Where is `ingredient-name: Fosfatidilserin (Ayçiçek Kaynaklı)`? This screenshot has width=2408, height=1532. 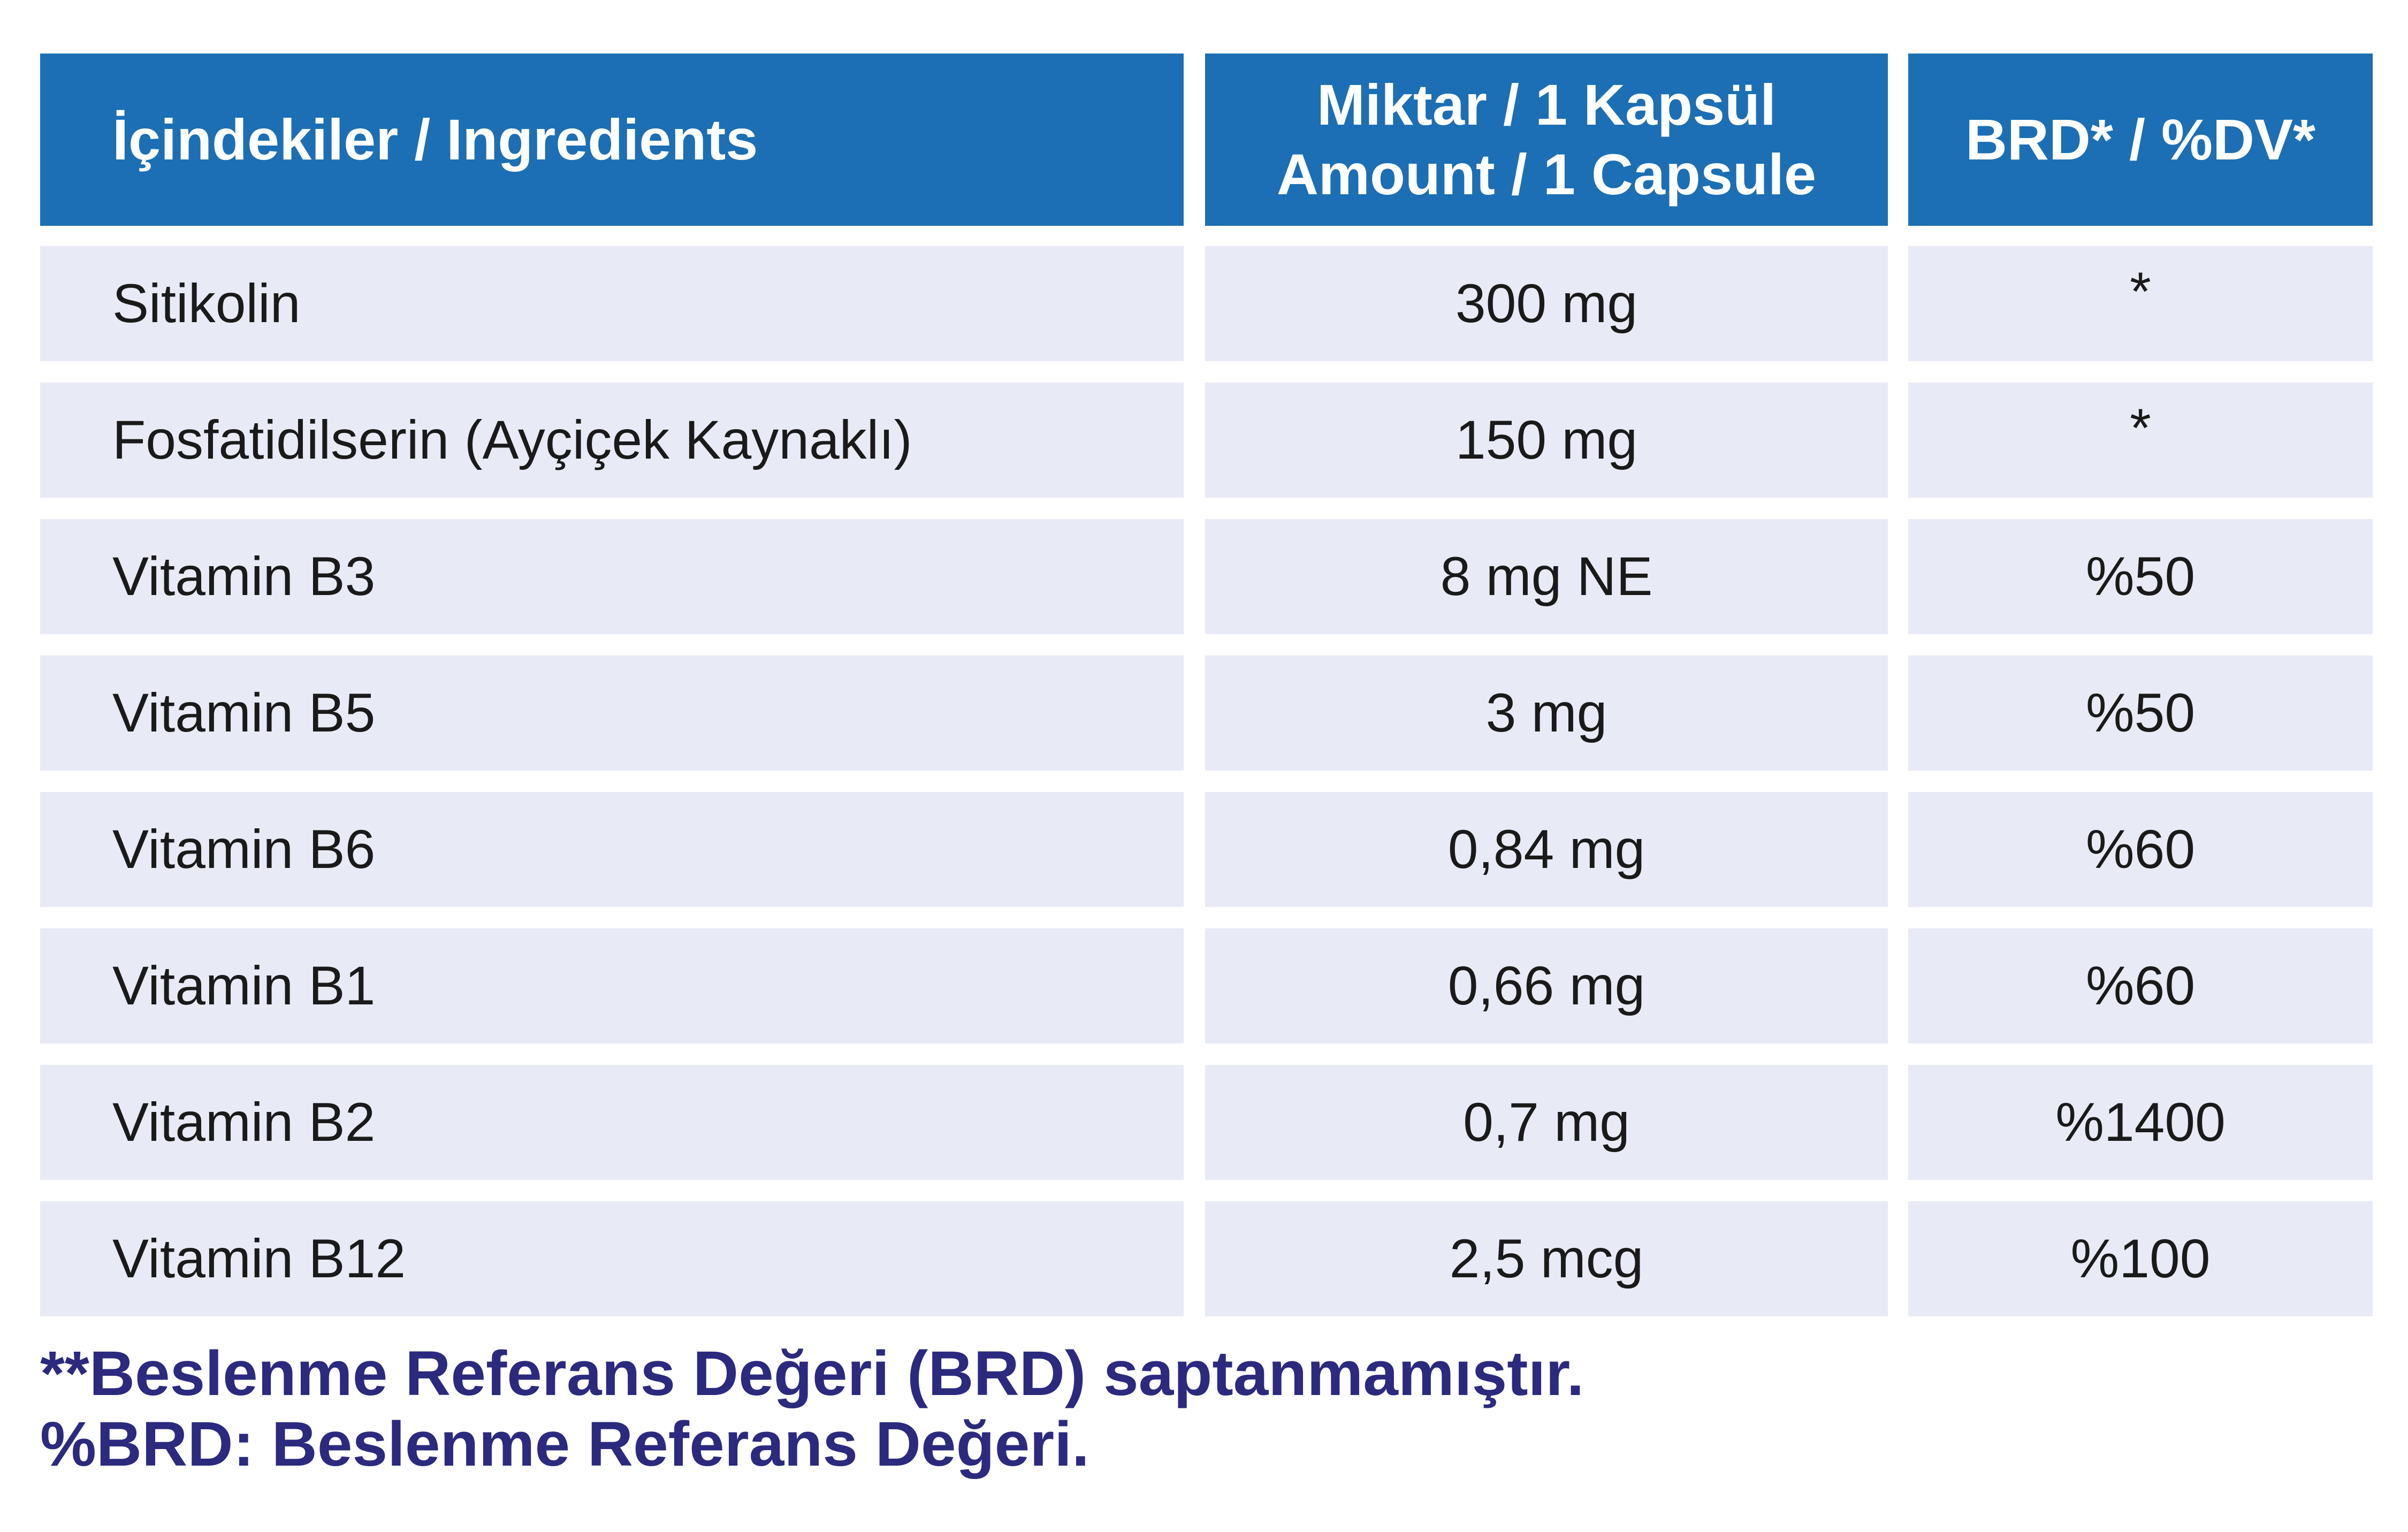
ingredient-name: Fosfatidilserin (Ayçiçek Kaynaklı) is located at coordinates (512, 440).